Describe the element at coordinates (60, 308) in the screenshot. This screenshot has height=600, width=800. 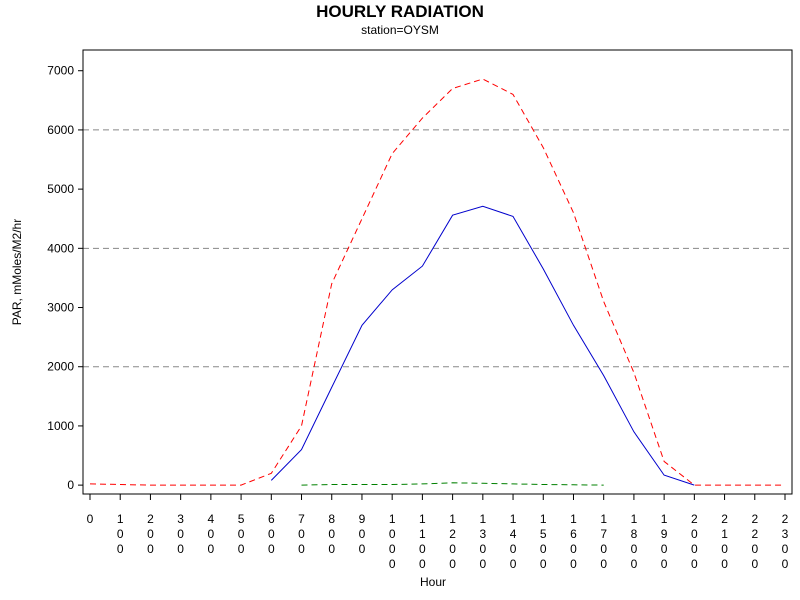
I see `y-tick-label: 3000` at that location.